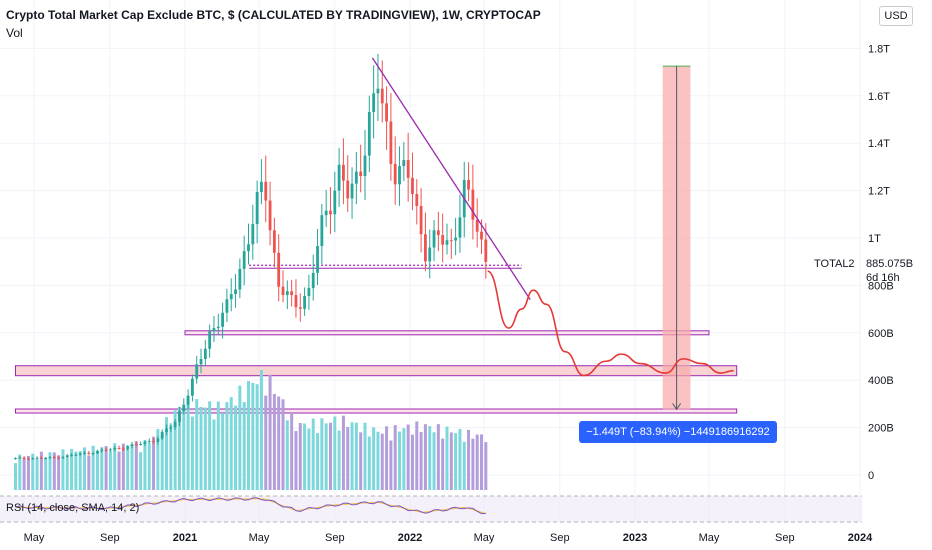  I want to click on x-tick-label: May, so click(484, 538).